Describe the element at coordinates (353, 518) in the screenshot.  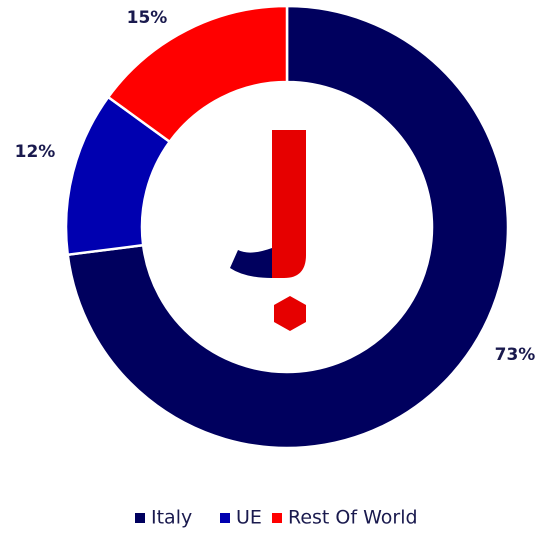
I see `legend-label: Rest Of World` at that location.